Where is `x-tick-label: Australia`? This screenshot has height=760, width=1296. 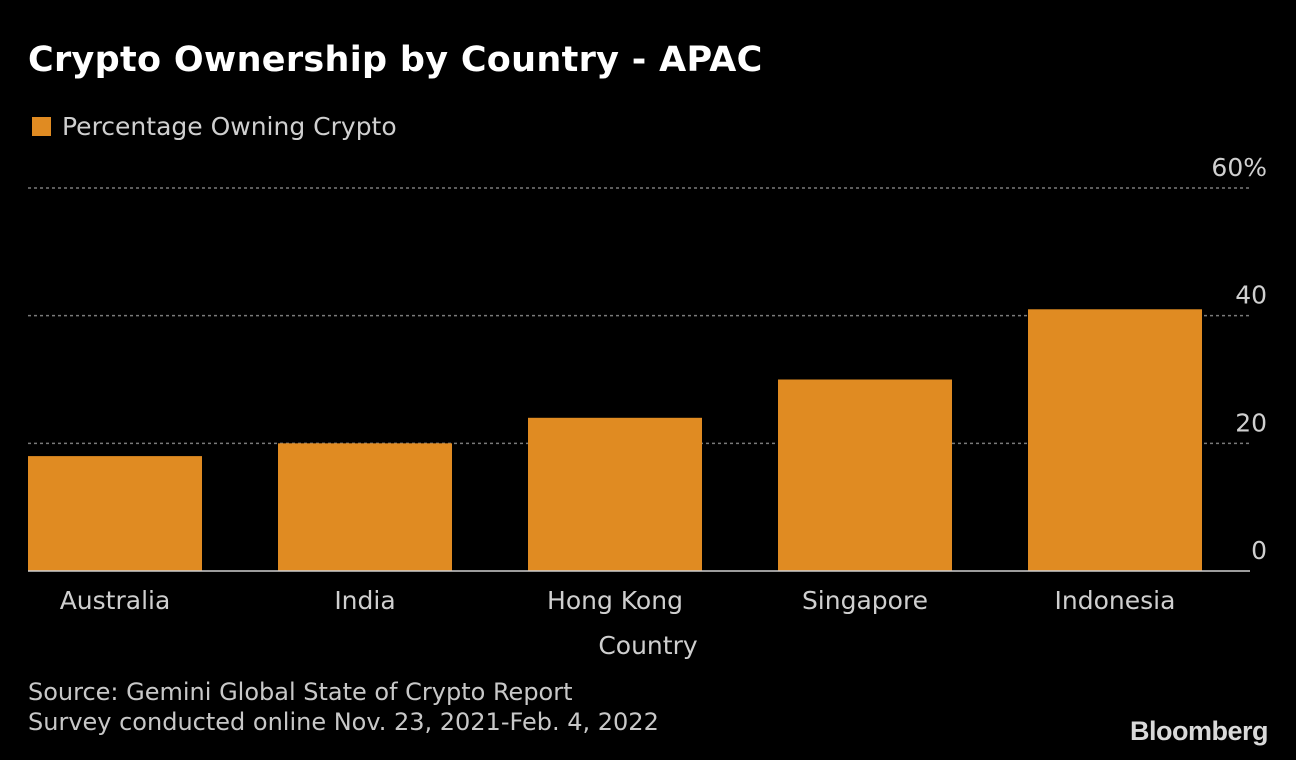 x-tick-label: Australia is located at coordinates (115, 600).